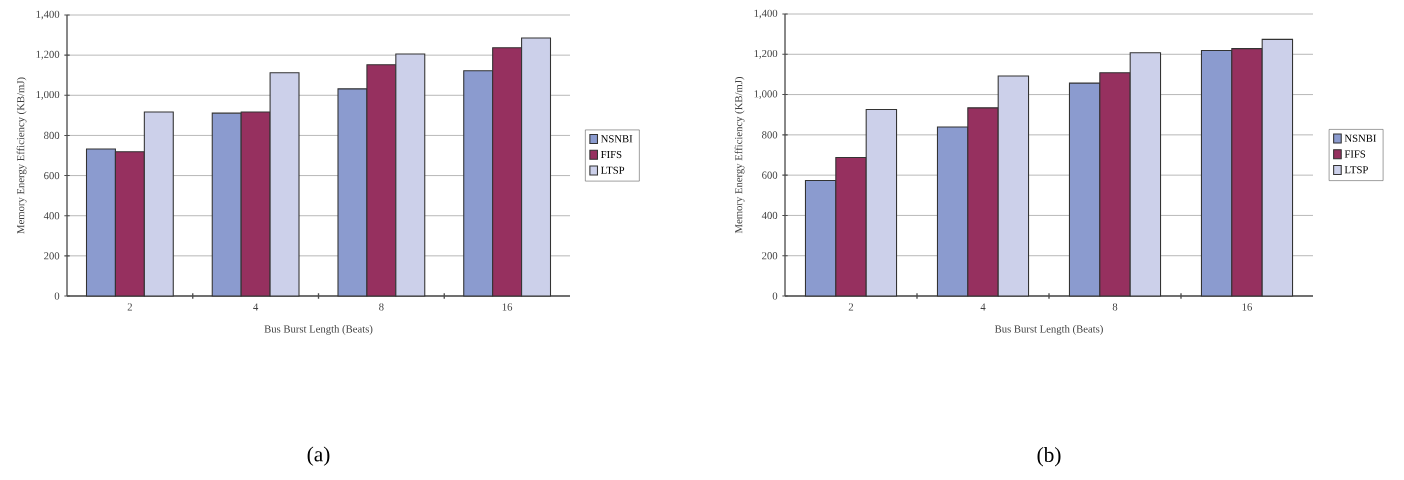 The image size is (1404, 480). Describe the element at coordinates (1049, 457) in the screenshot. I see `text: (b)` at that location.